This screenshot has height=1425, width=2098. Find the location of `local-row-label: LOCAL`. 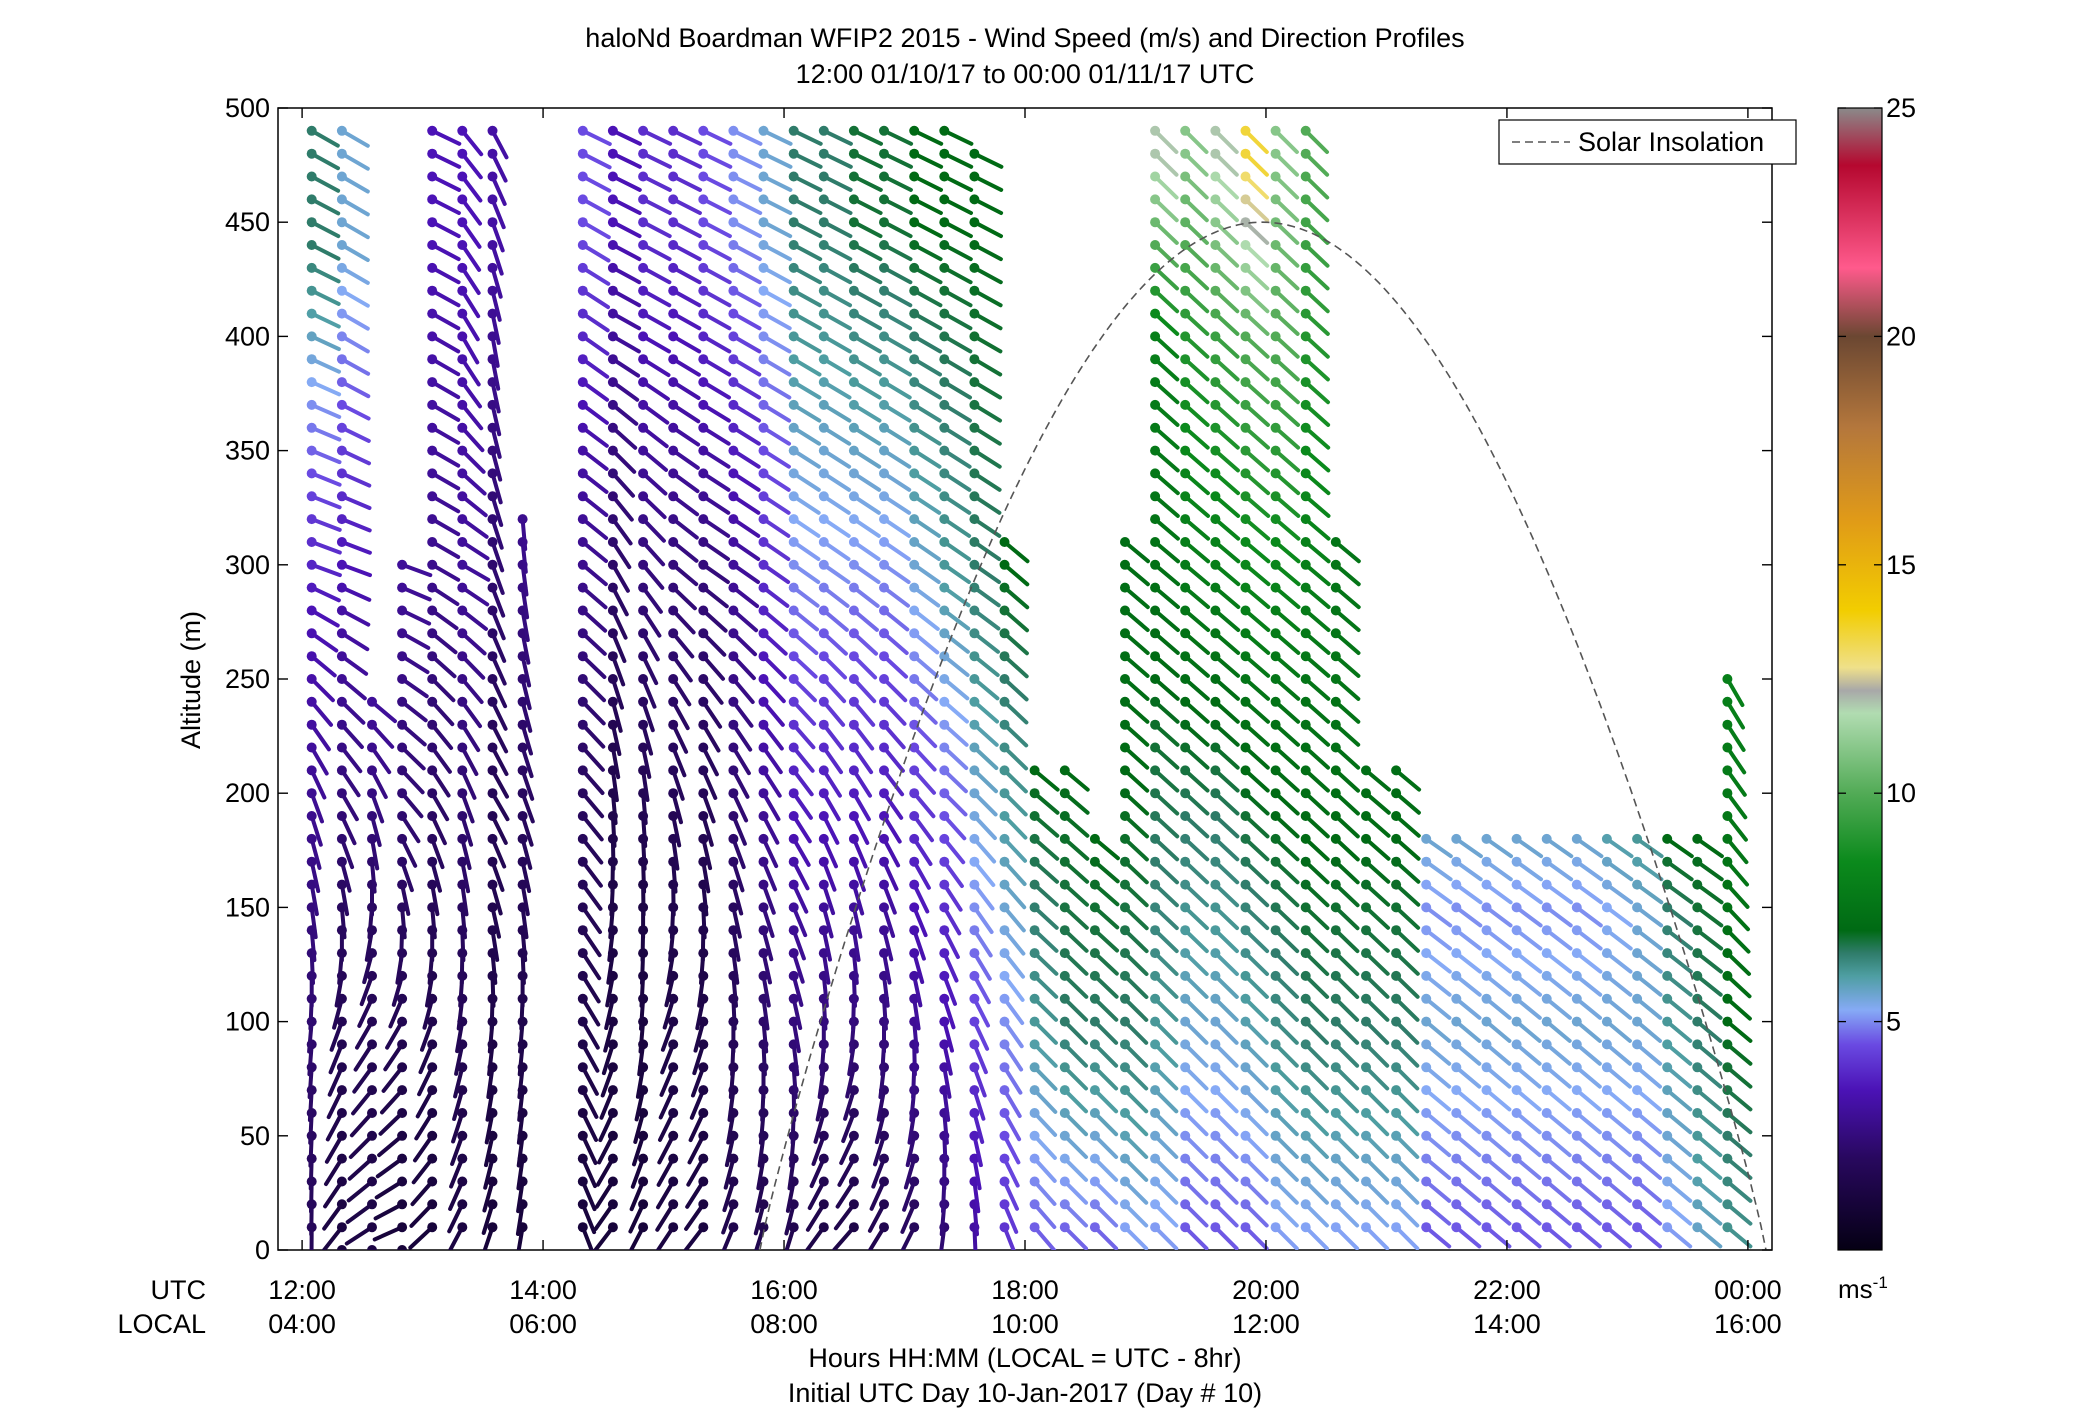

local-row-label: LOCAL is located at coordinates (161, 1324).